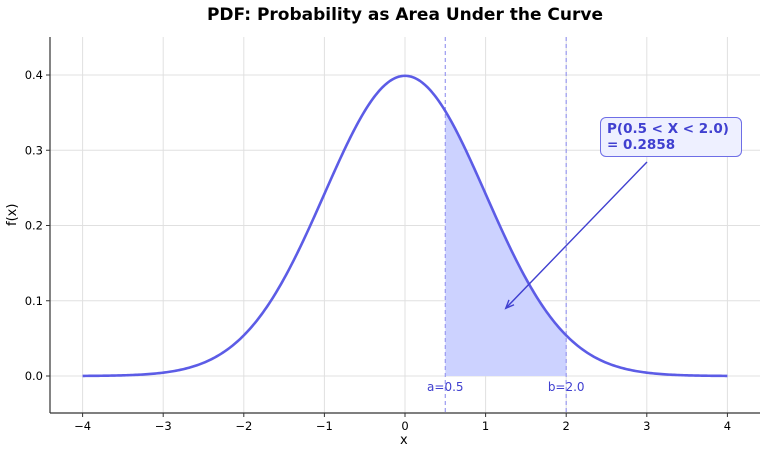 The image size is (768, 458). I want to click on annotation-arrow, so click(576, 235).